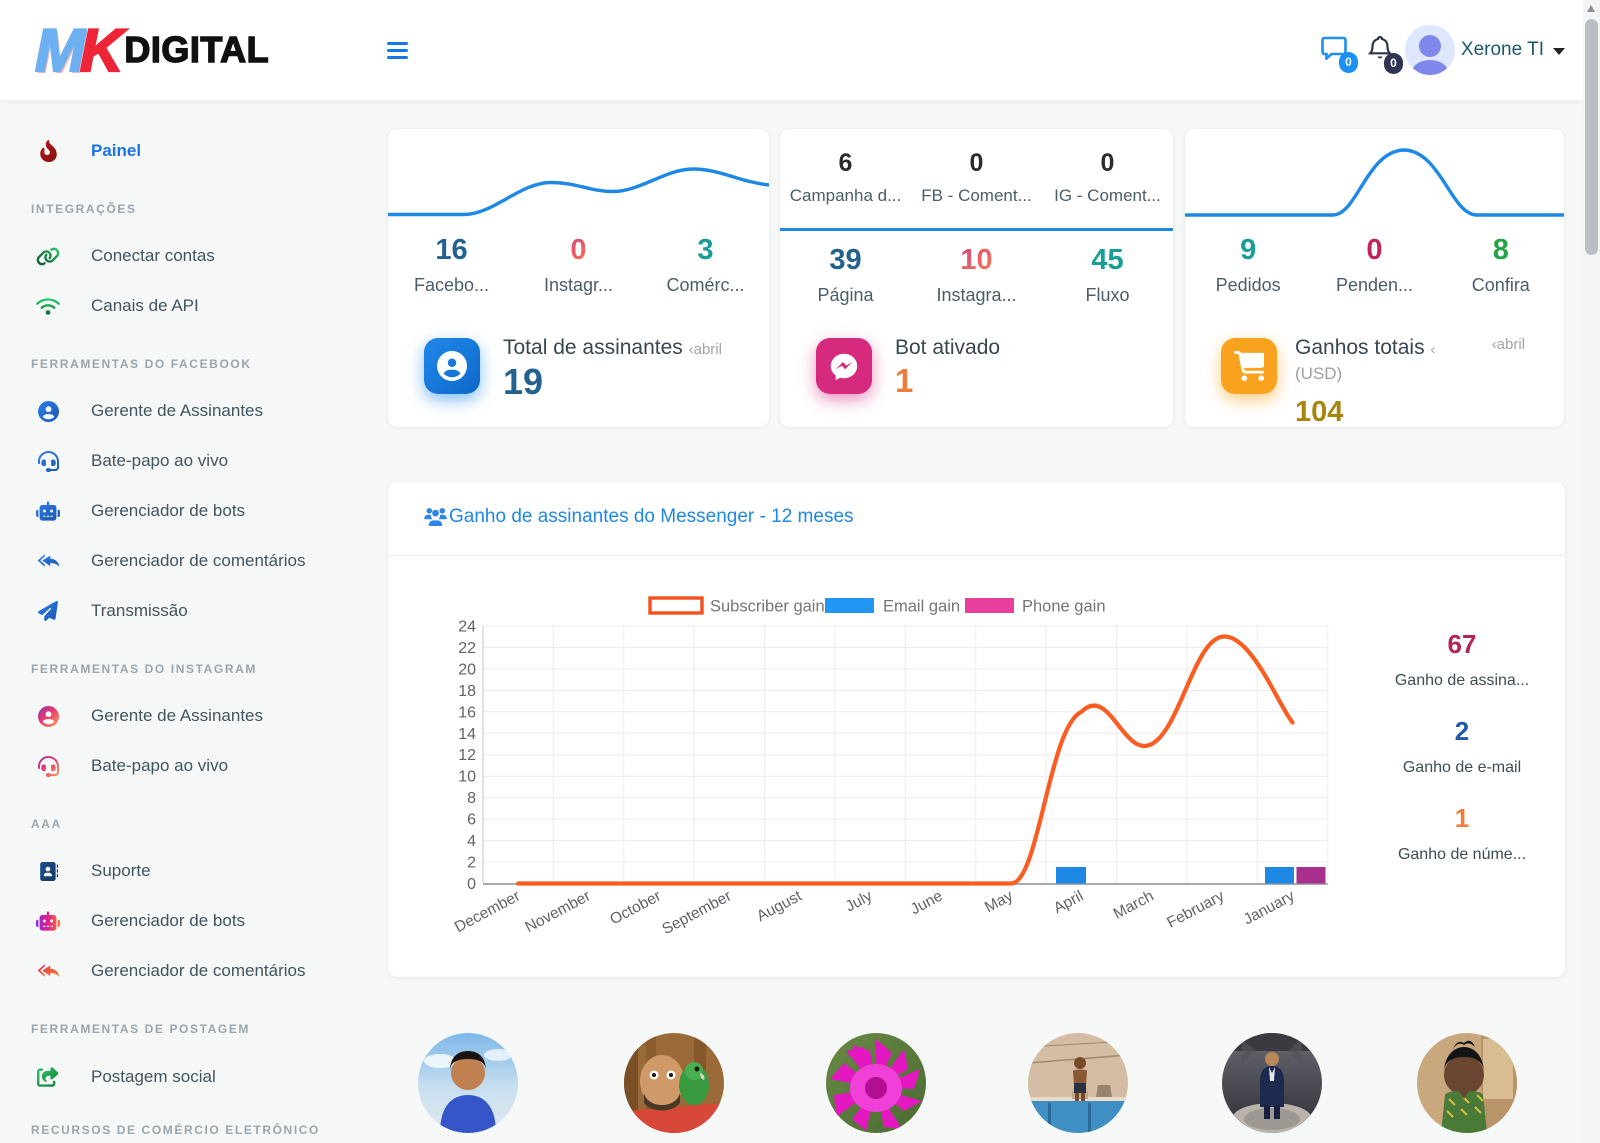  Describe the element at coordinates (1064, 607) in the screenshot. I see `svg-text: Phone gain` at that location.